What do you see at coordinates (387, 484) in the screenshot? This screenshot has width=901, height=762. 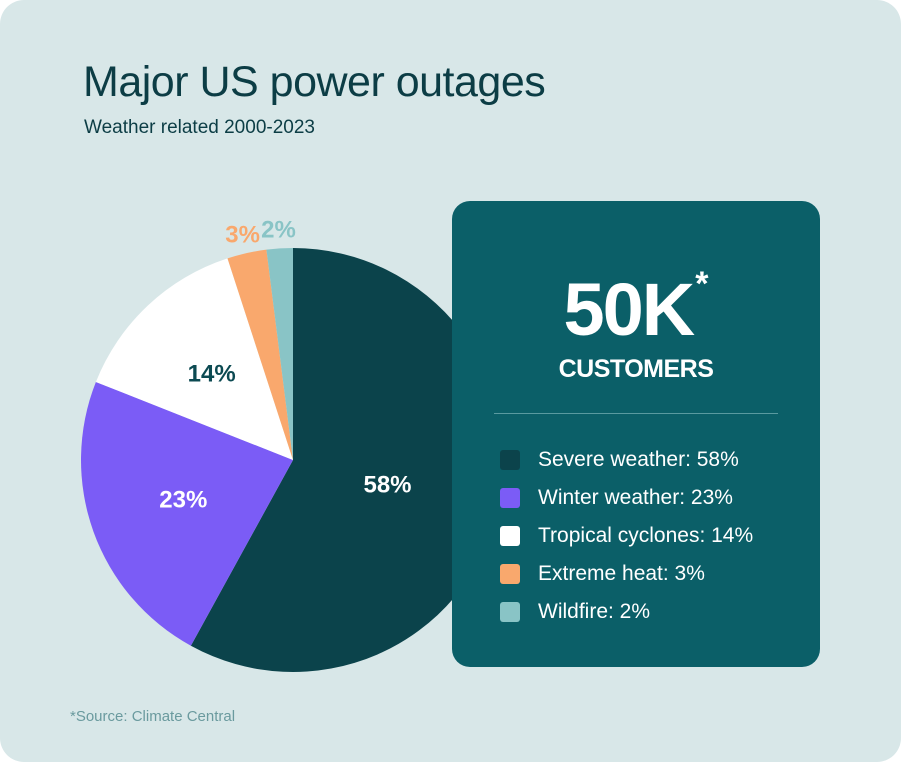 I see `pie-label-severe-weather: 58%` at bounding box center [387, 484].